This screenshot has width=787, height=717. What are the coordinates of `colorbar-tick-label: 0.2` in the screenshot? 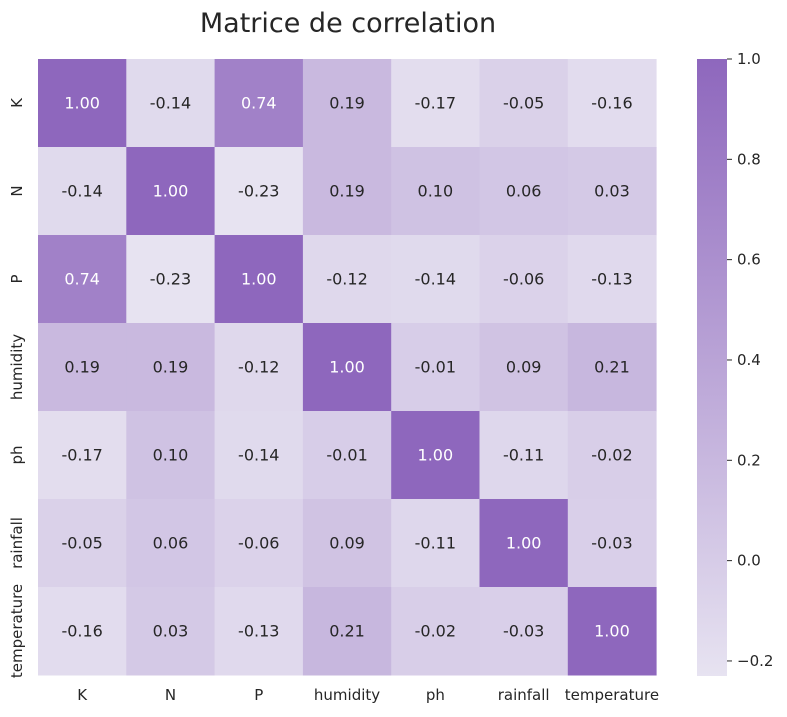 It's located at (749, 460).